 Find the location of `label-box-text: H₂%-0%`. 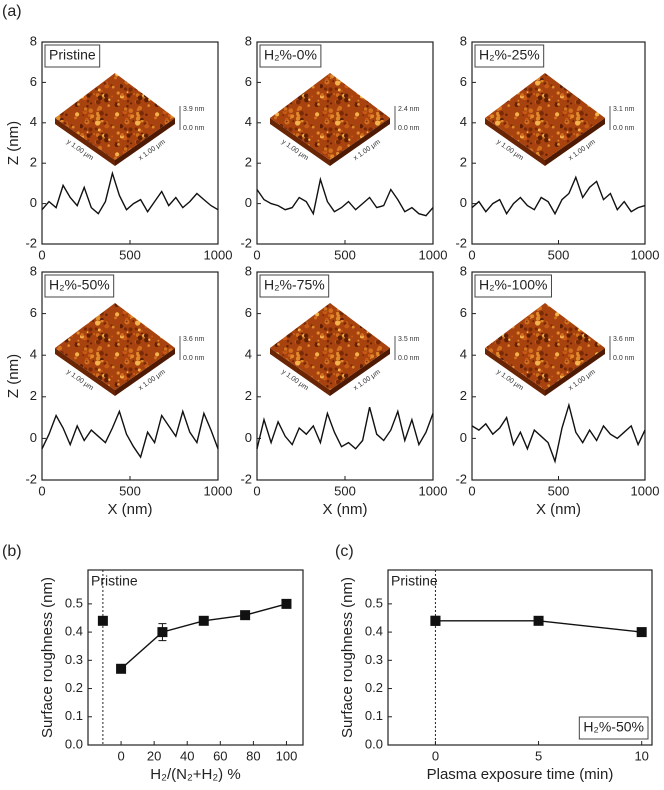

label-box-text: H₂%-0% is located at coordinates (290, 55).